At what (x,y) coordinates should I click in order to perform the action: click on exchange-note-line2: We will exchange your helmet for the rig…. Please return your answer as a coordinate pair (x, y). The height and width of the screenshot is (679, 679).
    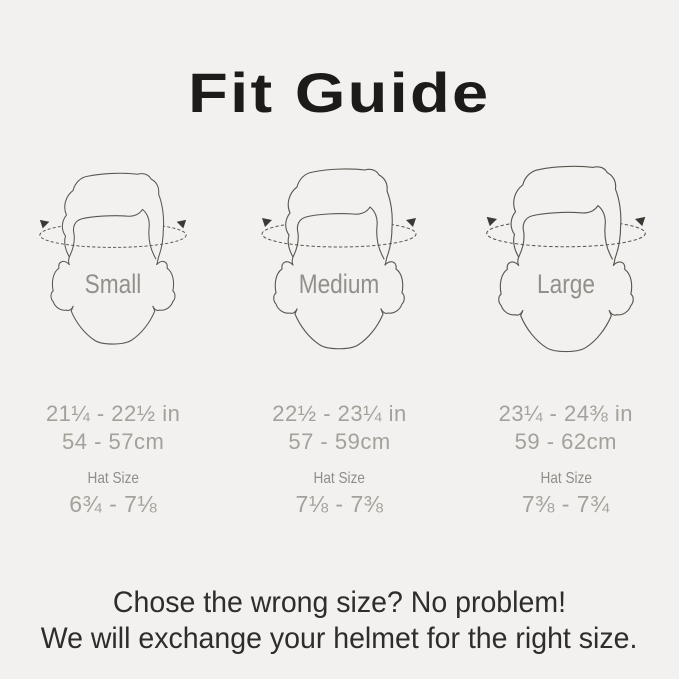
    Looking at the image, I should click on (339, 638).